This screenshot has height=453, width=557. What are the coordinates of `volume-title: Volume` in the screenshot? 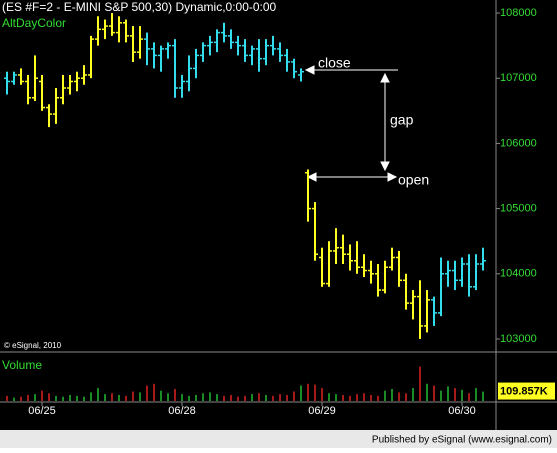 It's located at (22, 365).